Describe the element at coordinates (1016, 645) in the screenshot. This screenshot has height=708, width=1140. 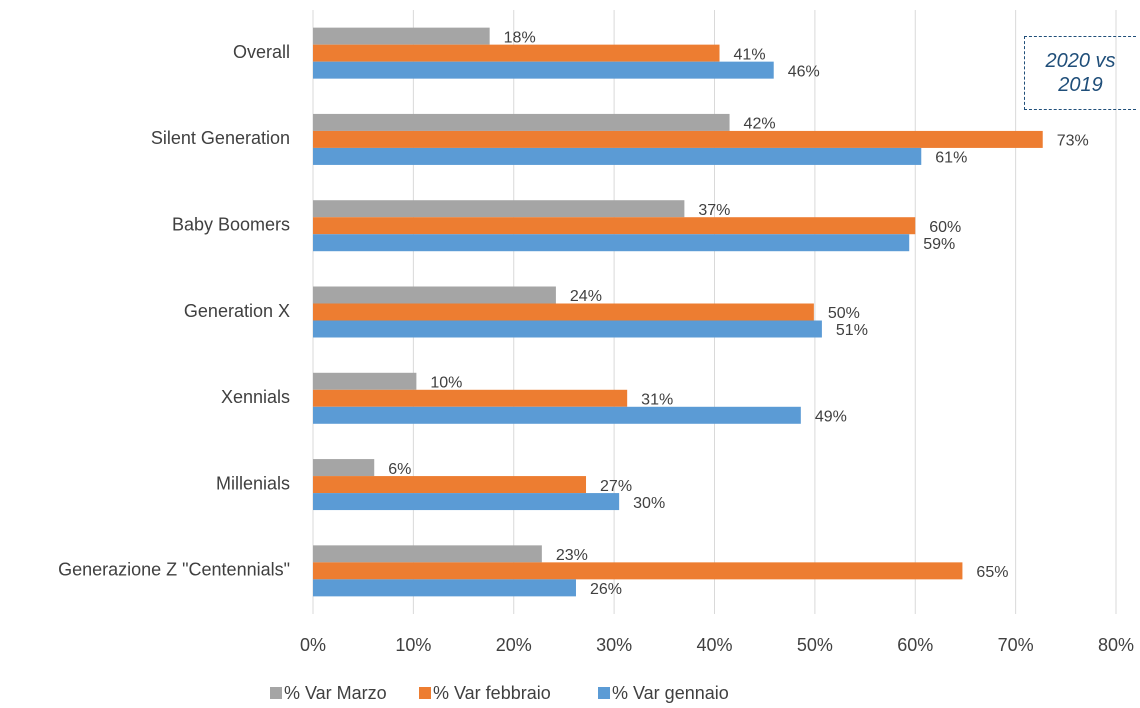
I see `x-tick-label: 70%` at that location.